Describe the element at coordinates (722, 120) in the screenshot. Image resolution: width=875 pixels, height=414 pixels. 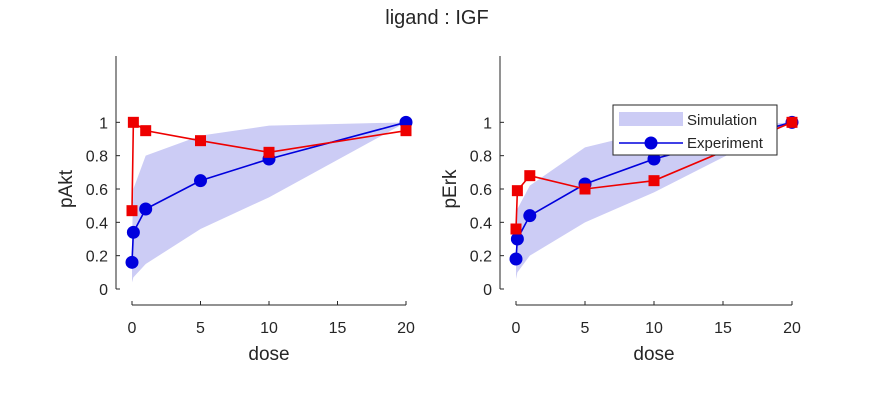
I see `legend-simulation-label: Simulation` at that location.